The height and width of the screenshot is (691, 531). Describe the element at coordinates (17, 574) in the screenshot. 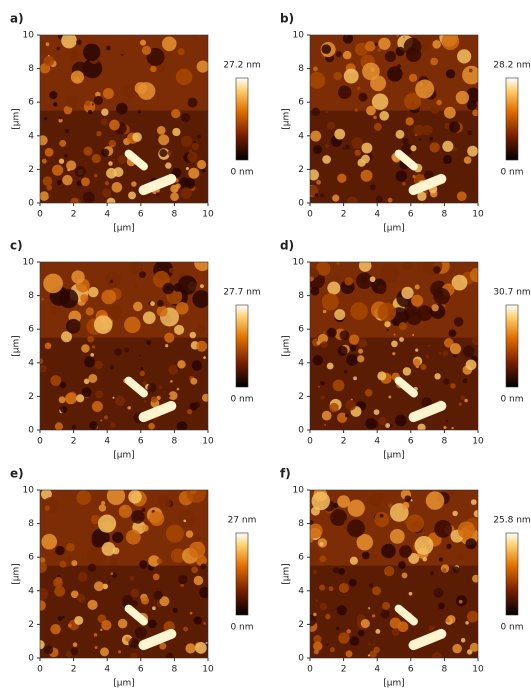

I see `y-axis-label: [µm]` at that location.